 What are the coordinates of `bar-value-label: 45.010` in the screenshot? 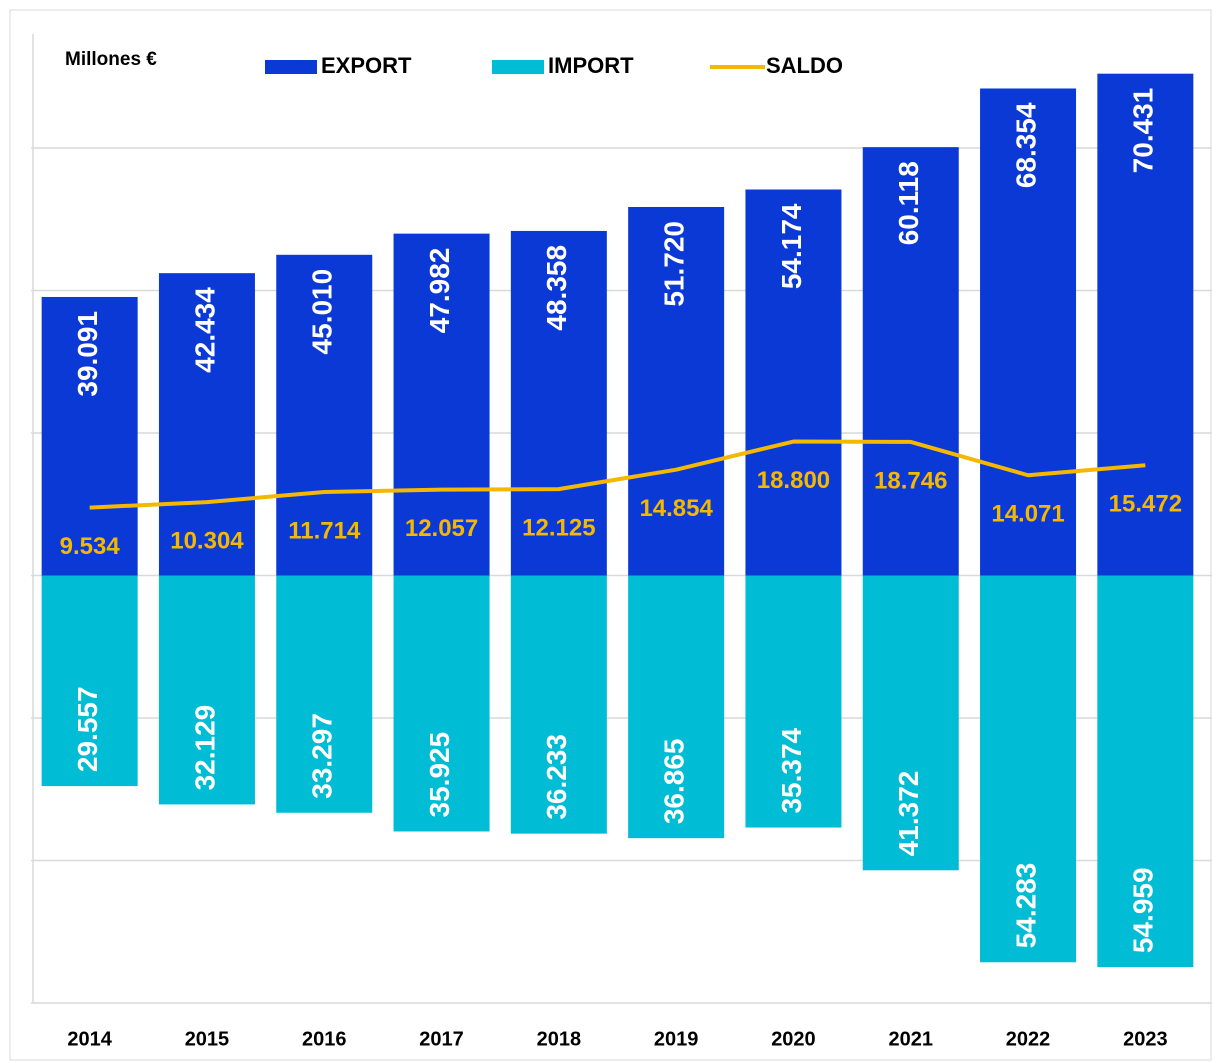 It's located at (322, 312).